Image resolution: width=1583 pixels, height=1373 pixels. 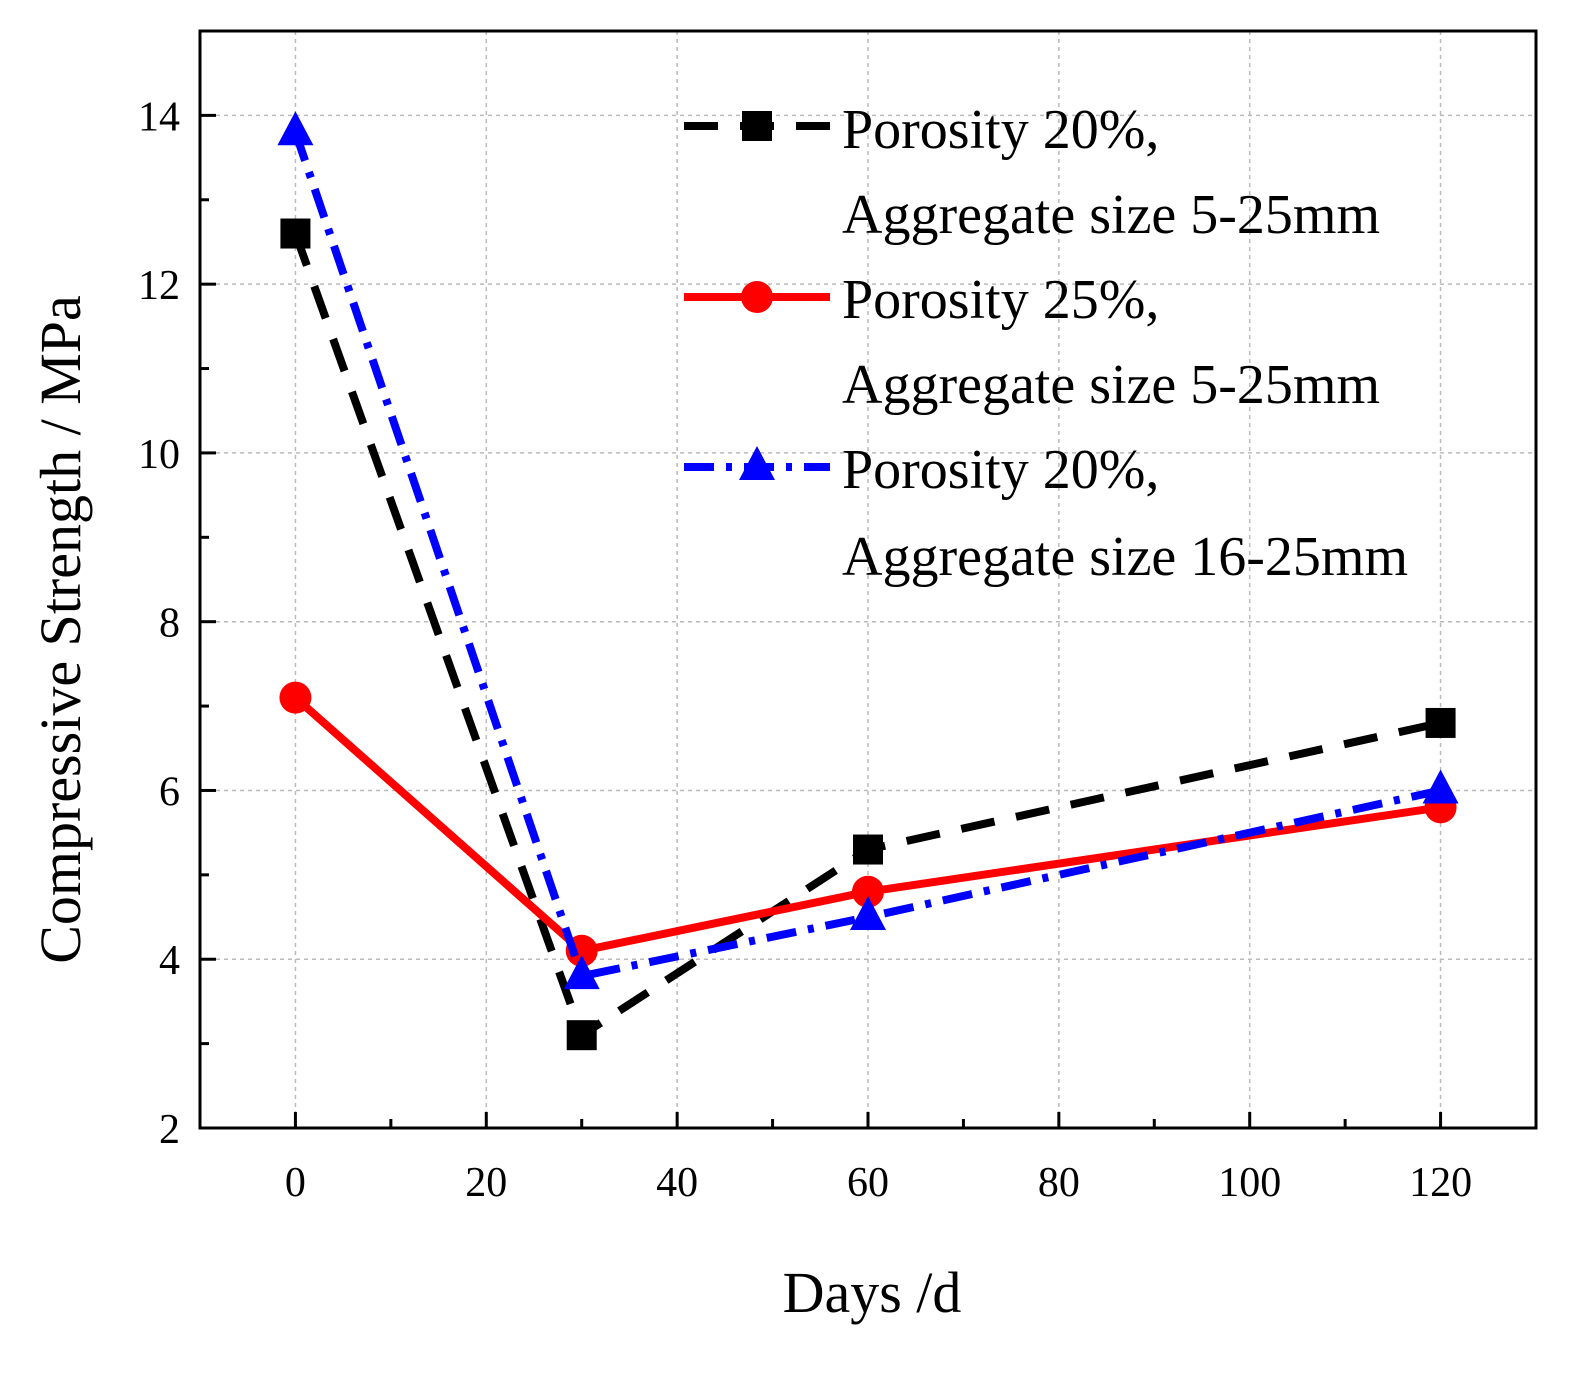 I want to click on series-2-line, so click(x=867, y=824).